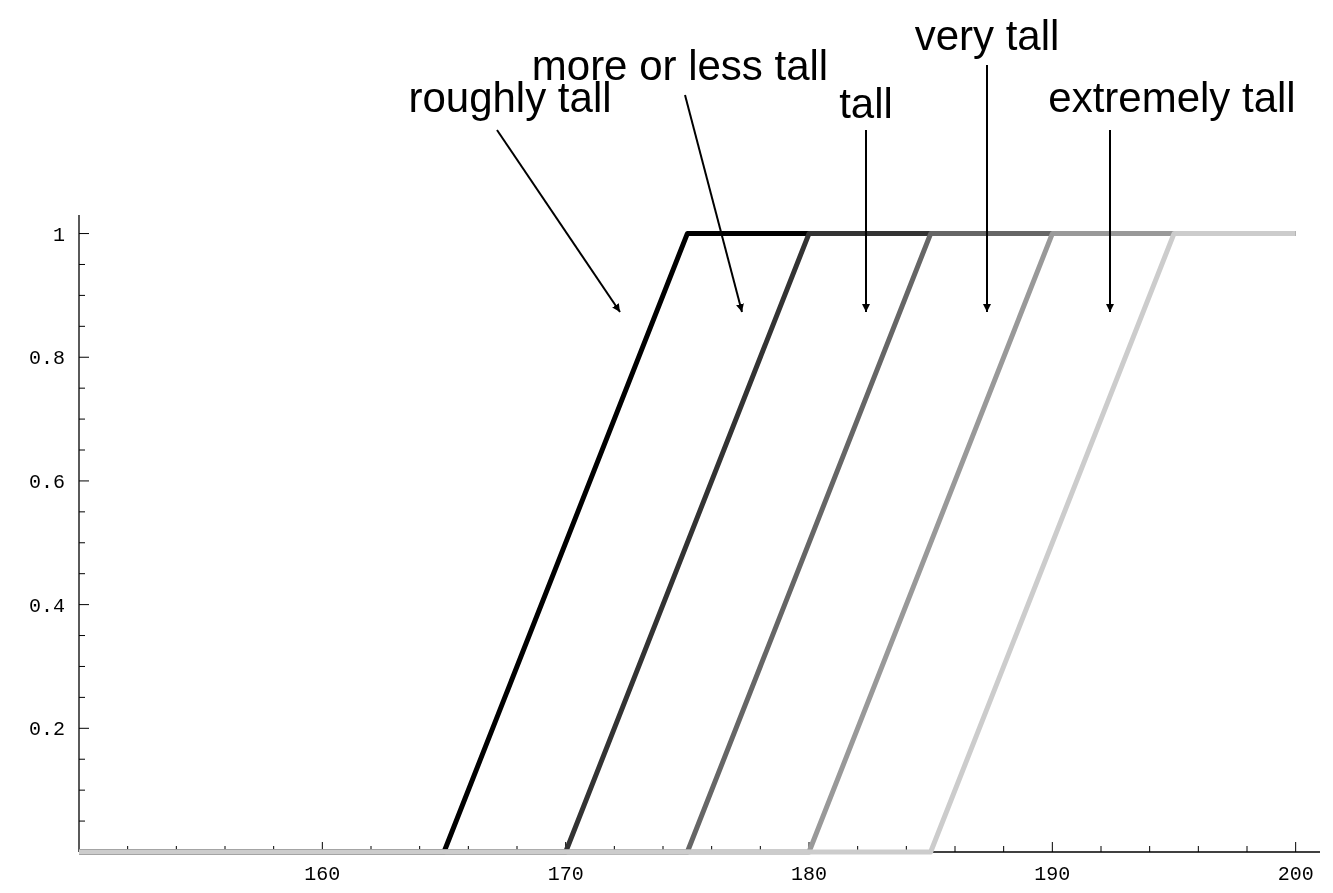 The image size is (1333, 893). I want to click on y-tick-label: 1, so click(58, 235).